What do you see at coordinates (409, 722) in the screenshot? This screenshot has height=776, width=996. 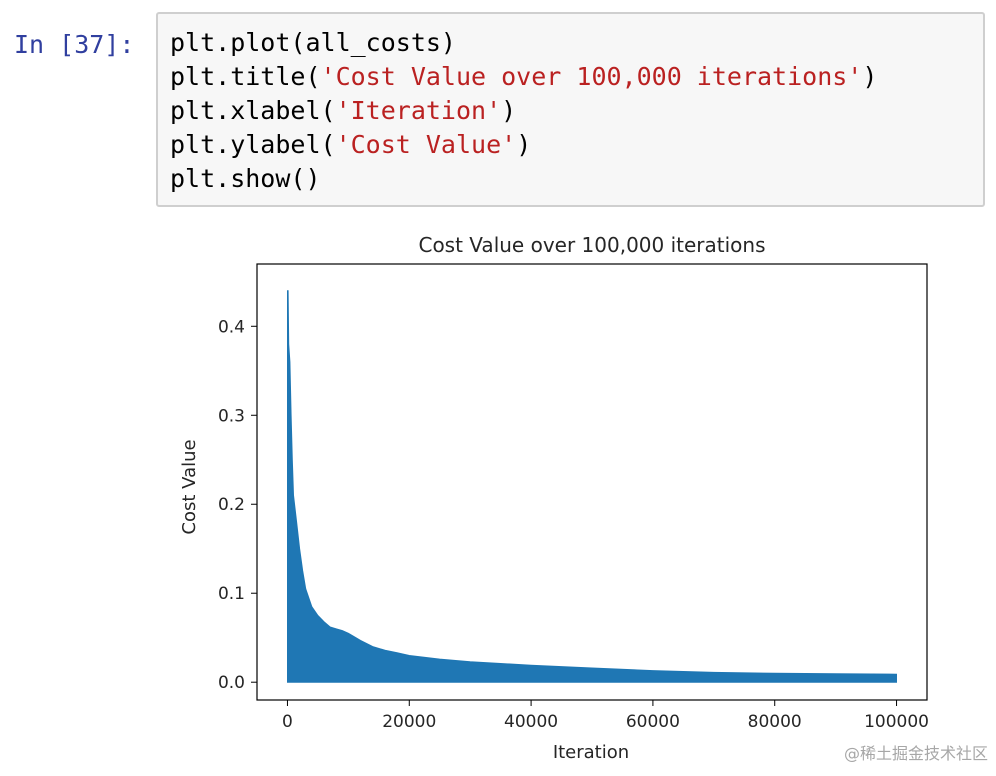 I see `x-tick-label: 20000` at bounding box center [409, 722].